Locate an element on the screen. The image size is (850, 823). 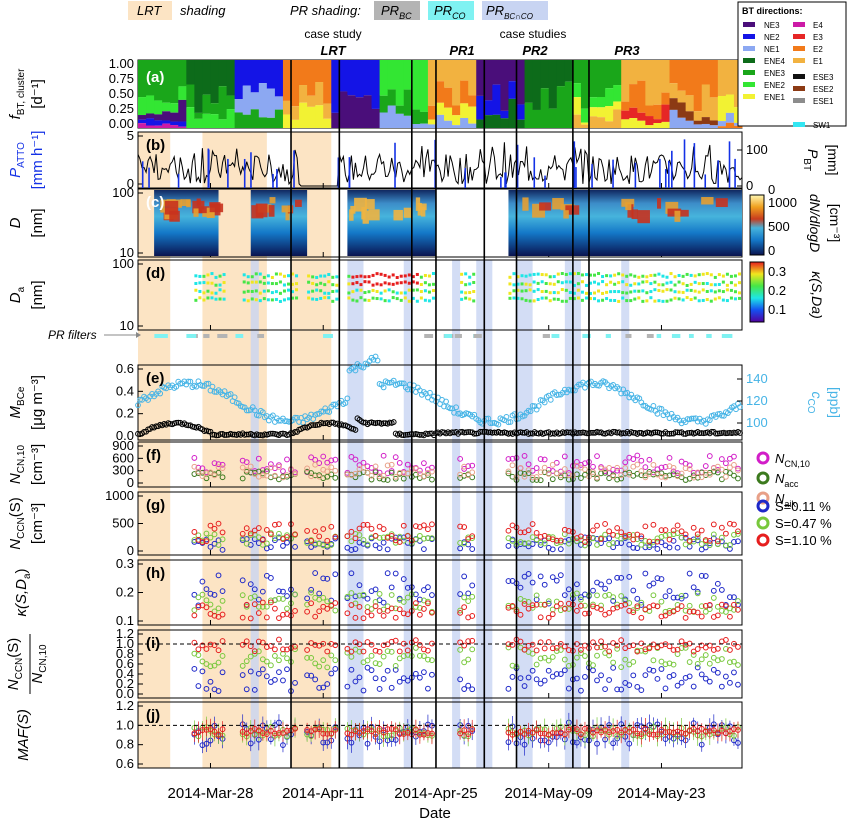
bt-label-ene2: ENE2 is located at coordinates (774, 85).